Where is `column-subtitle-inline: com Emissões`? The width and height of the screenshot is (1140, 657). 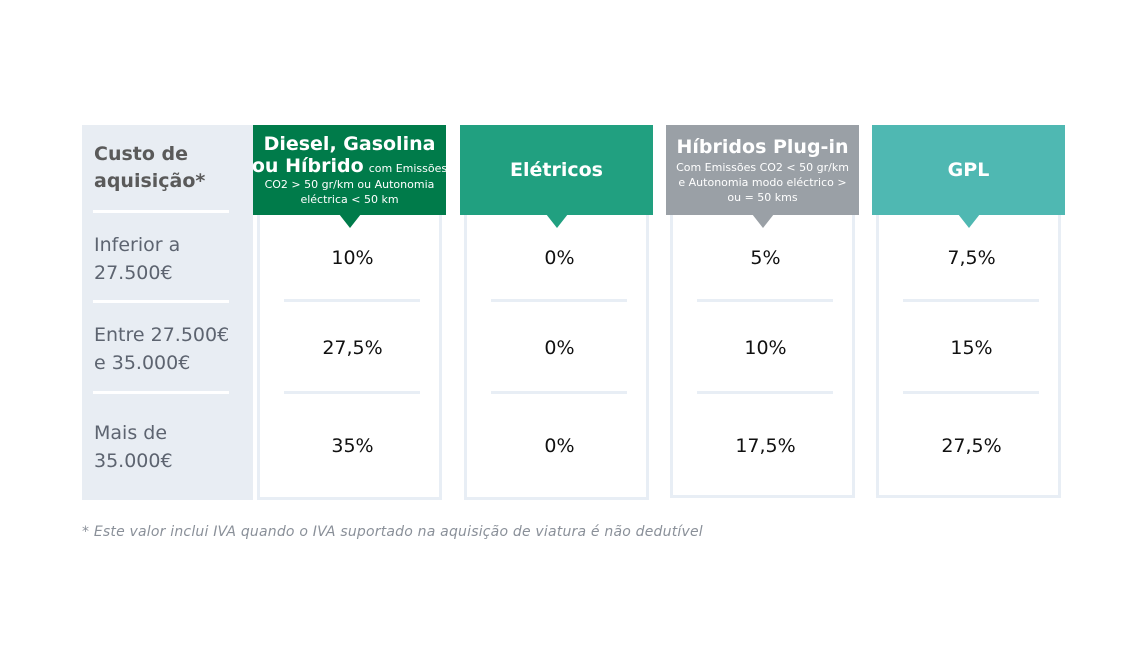
column-subtitle-inline: com Emissões is located at coordinates (408, 168).